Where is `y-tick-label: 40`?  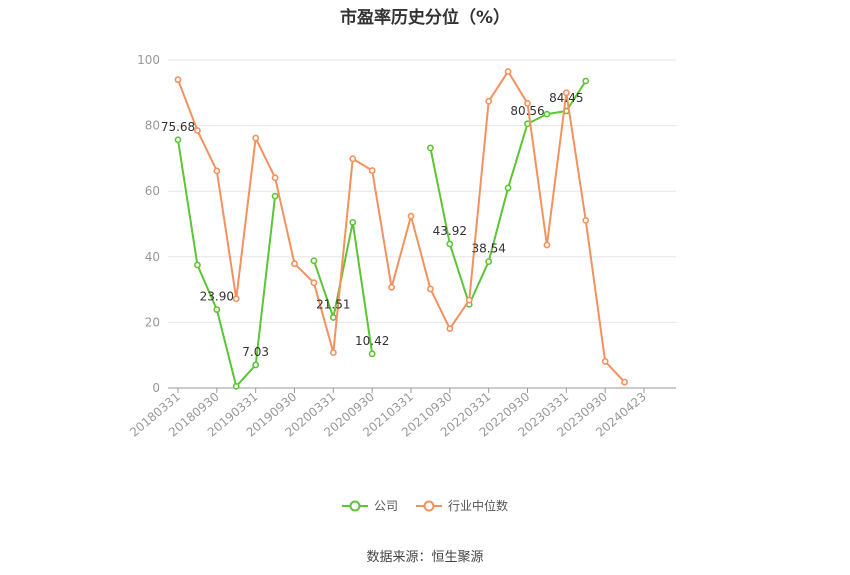
y-tick-label: 40 is located at coordinates (152, 257).